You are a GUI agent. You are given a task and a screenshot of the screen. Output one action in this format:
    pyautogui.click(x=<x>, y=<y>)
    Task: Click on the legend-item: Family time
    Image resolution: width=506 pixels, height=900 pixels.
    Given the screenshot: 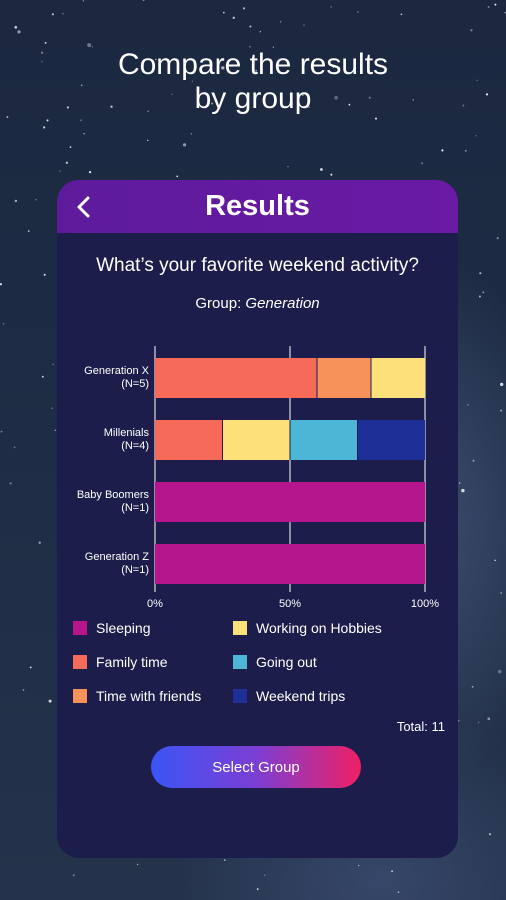 What is the action you would take?
    pyautogui.click(x=120, y=662)
    